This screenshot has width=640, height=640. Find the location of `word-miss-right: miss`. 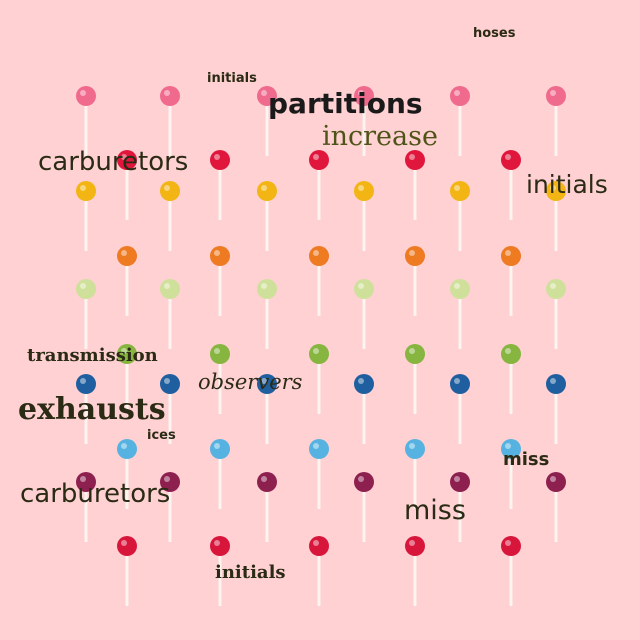

word-miss-right: miss is located at coordinates (526, 459).